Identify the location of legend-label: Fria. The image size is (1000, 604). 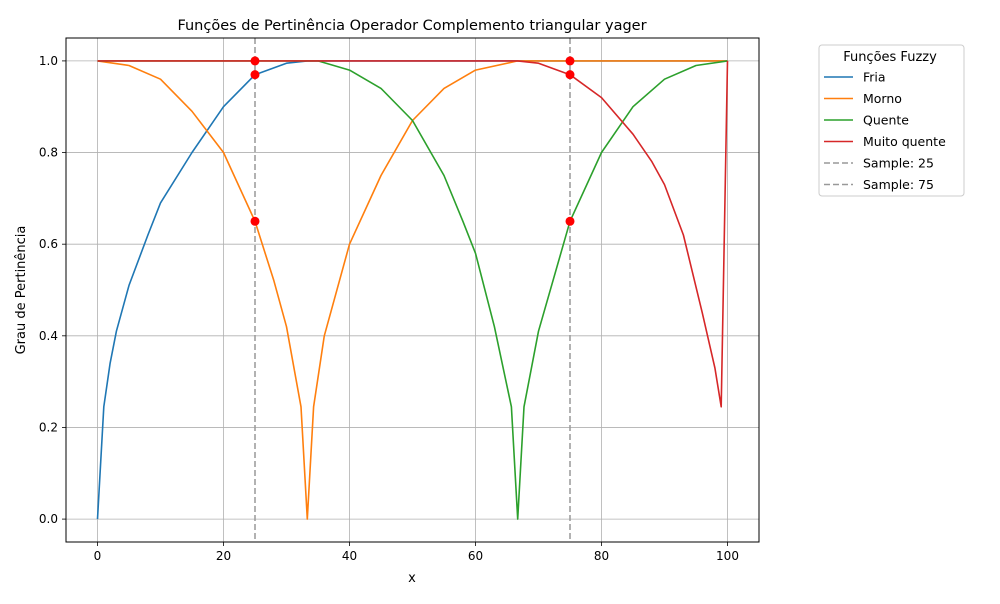
(874, 77).